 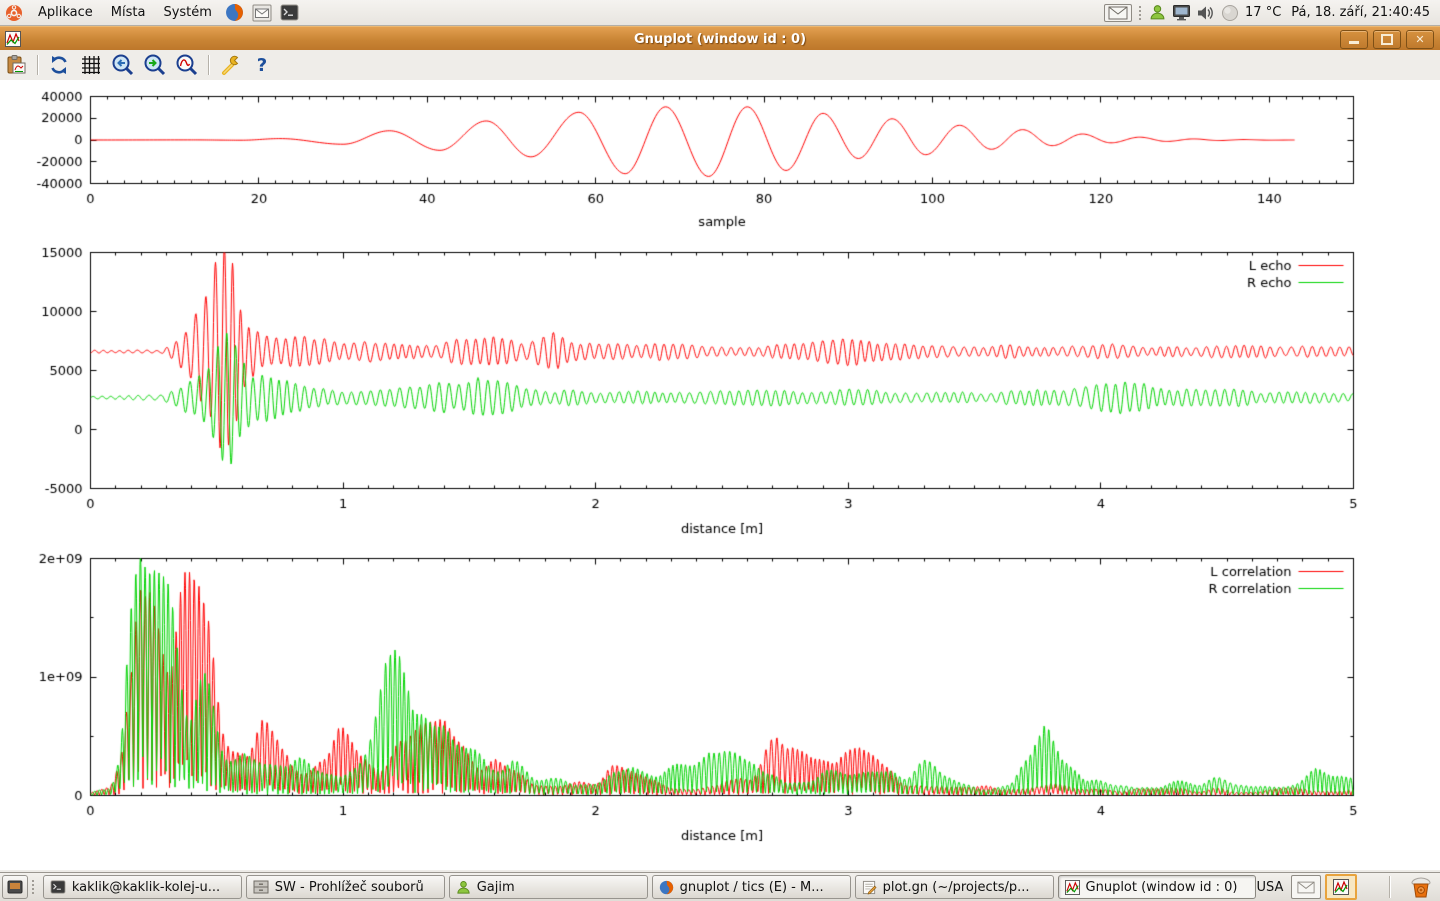 I want to click on taskbar-window-file-manager: SW - Prohlížeč souborů, so click(x=345, y=887).